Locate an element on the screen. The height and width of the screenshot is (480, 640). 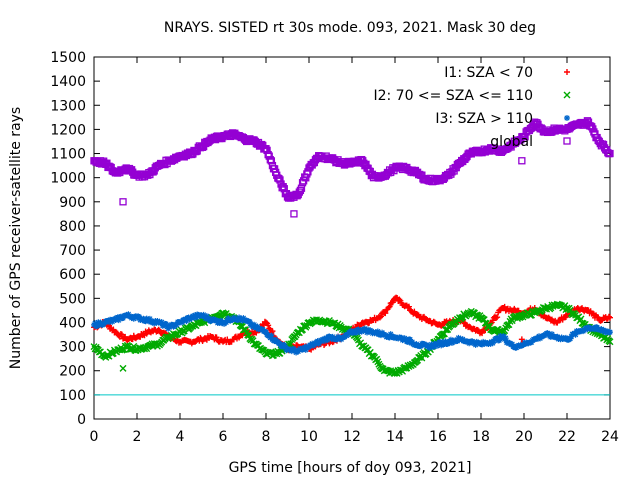
x-tick-label: 14 is located at coordinates (395, 437).